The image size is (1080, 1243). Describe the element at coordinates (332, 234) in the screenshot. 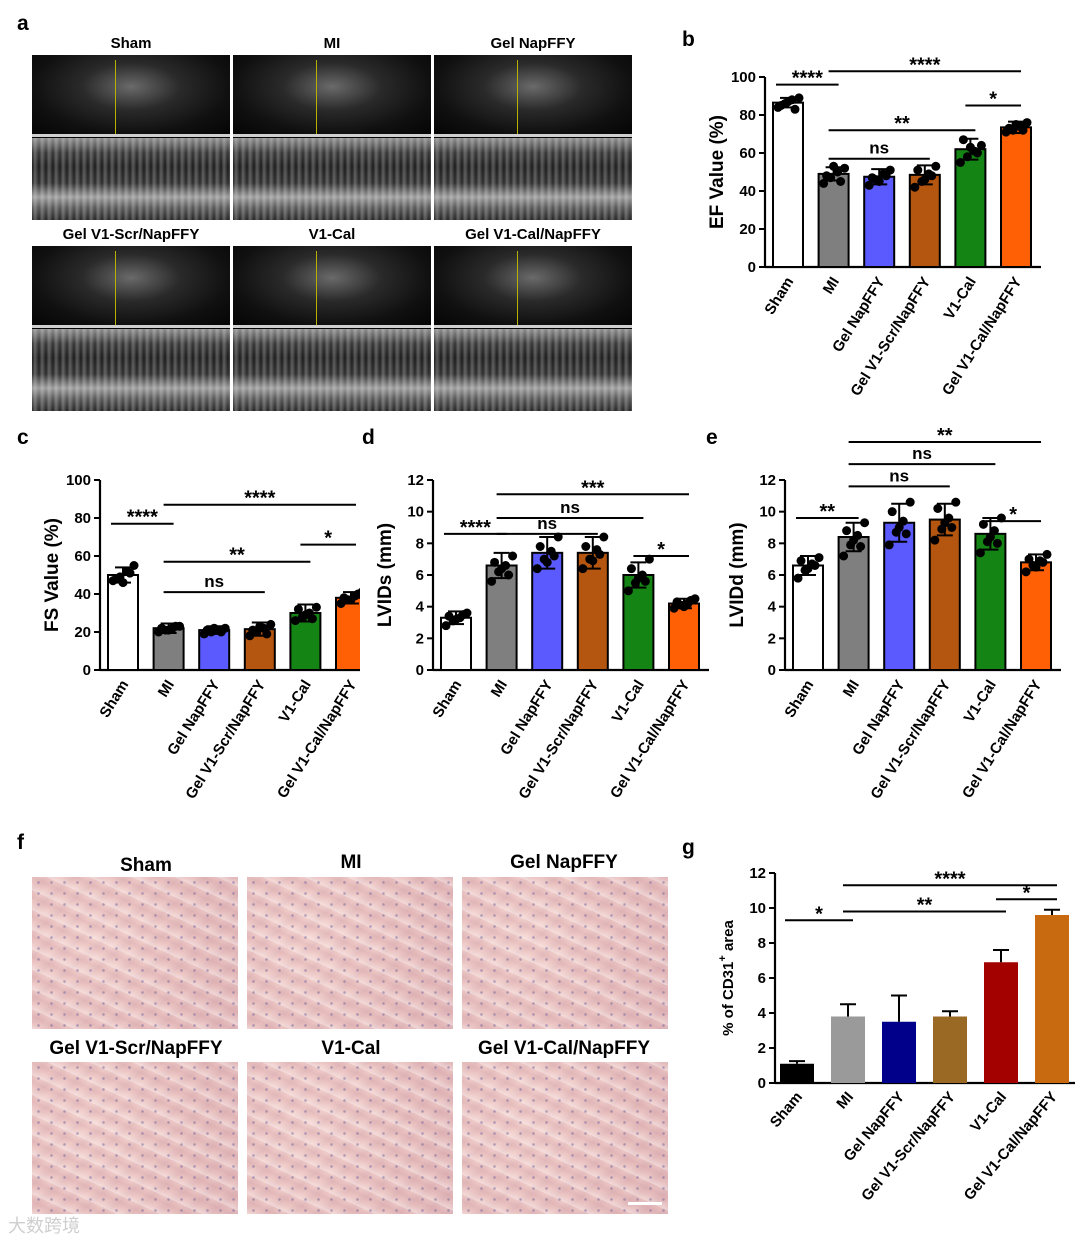

I see `echo-title-v1-cal: V1-Cal` at that location.